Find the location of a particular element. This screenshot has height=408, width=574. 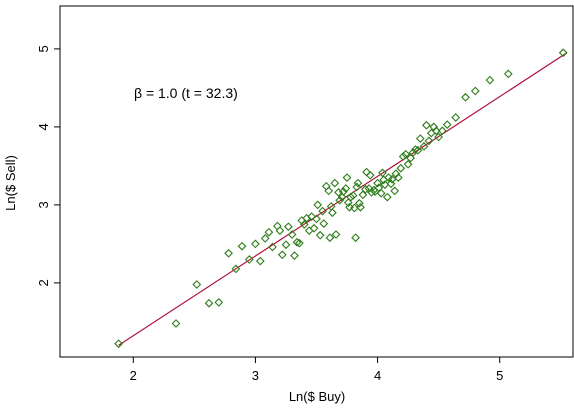

y-axis-label: Ln($ Sell) is located at coordinates (10, 183).